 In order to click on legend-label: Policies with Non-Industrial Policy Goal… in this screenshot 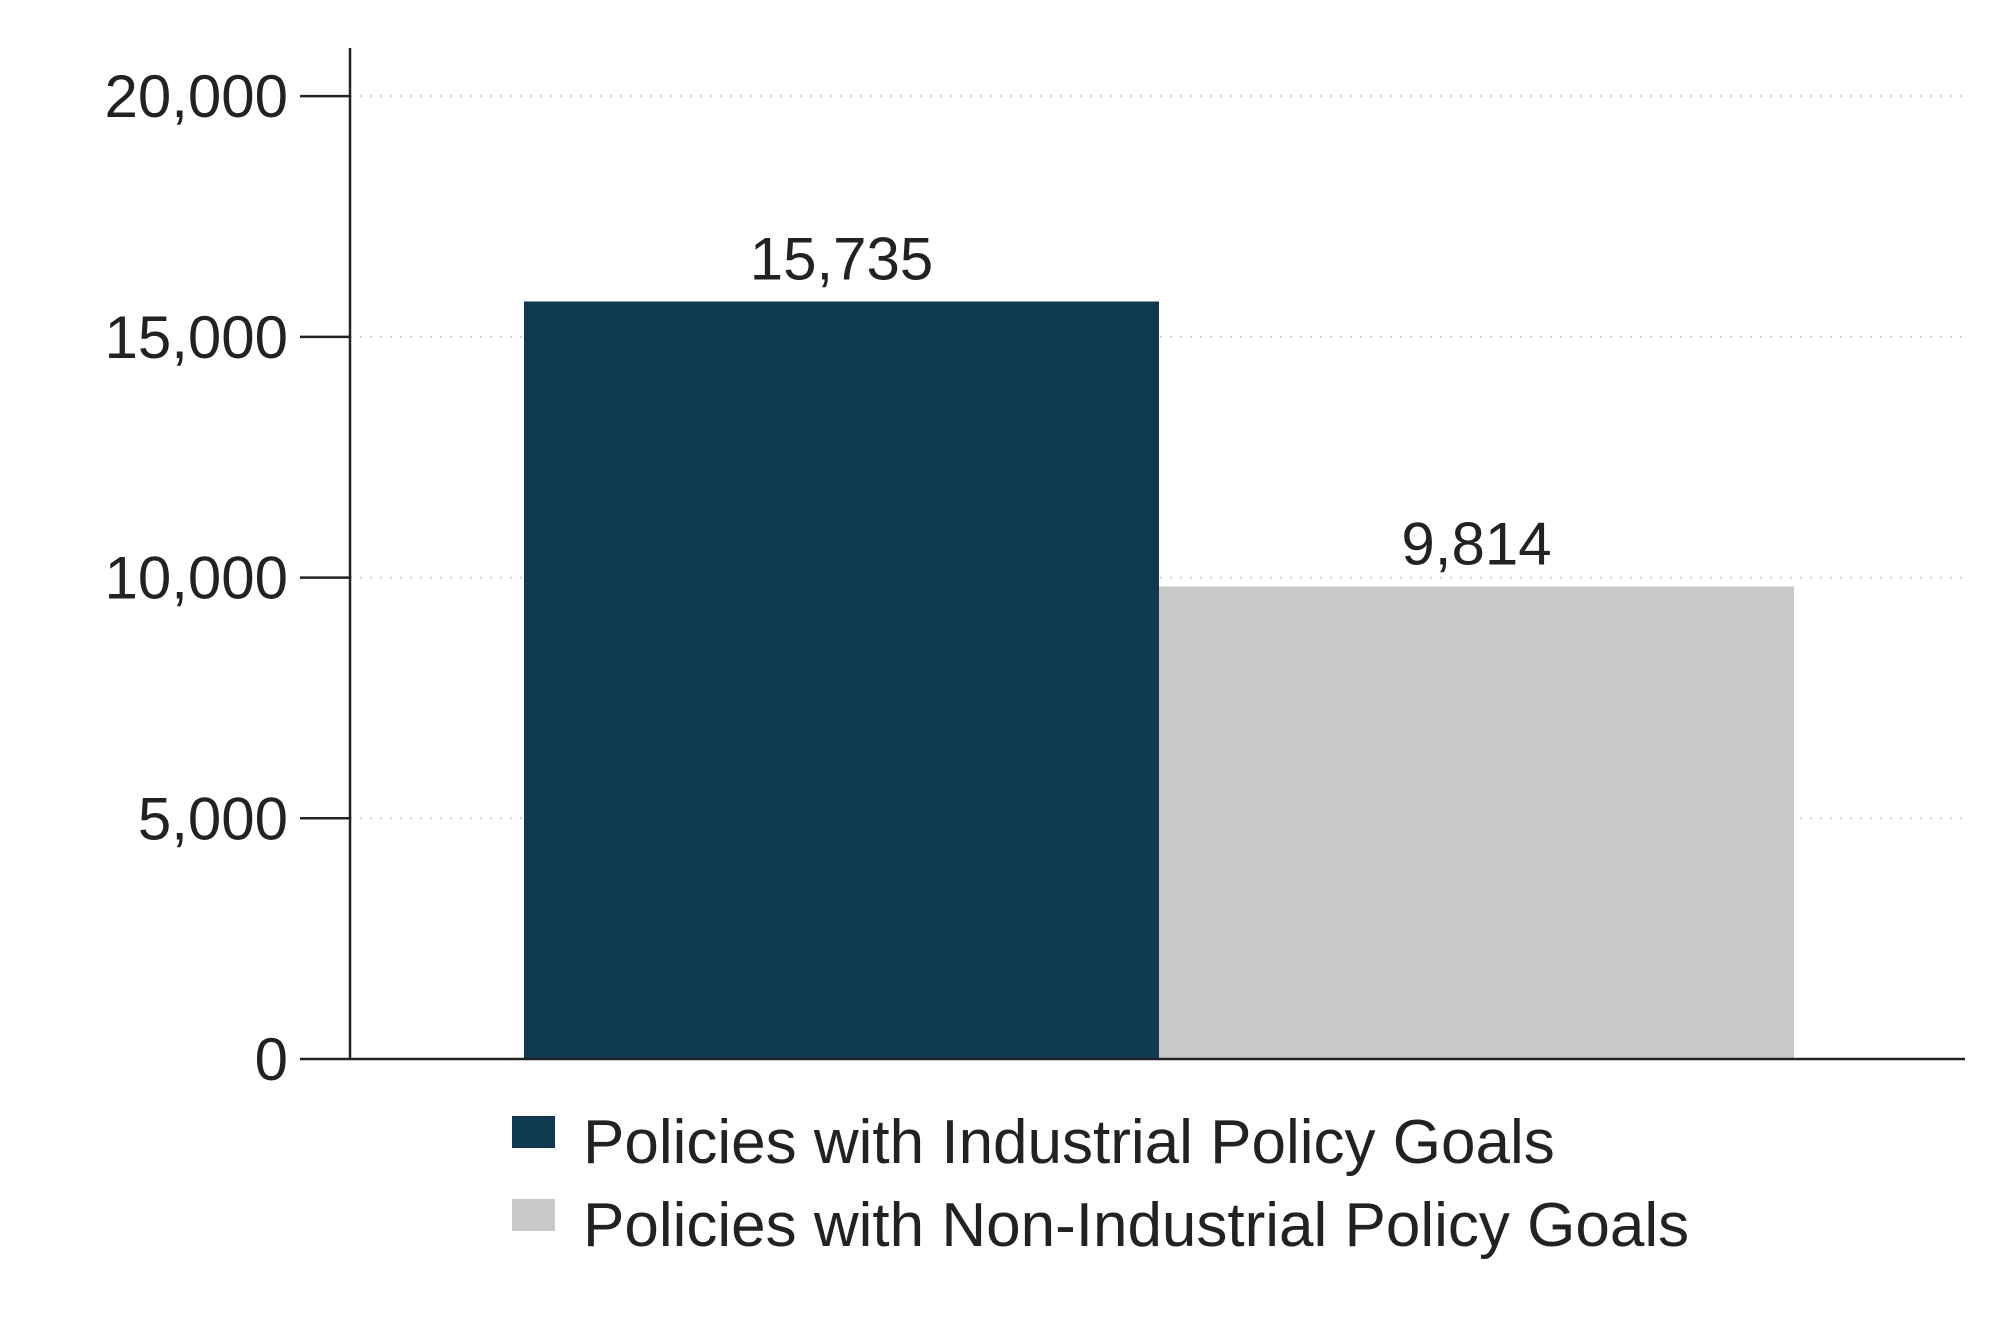, I will do `click(1136, 1225)`.